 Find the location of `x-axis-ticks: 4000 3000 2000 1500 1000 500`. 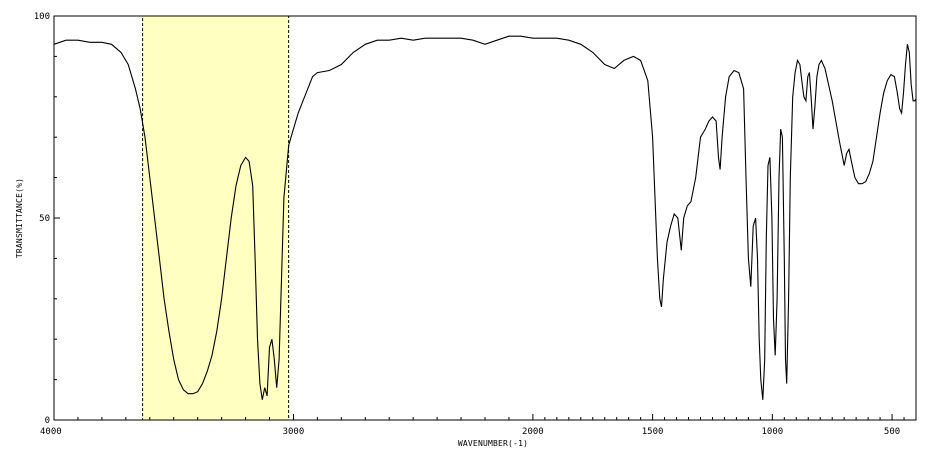

x-axis-ticks: 4000 3000 2000 1500 1000 500 is located at coordinates (478, 425).